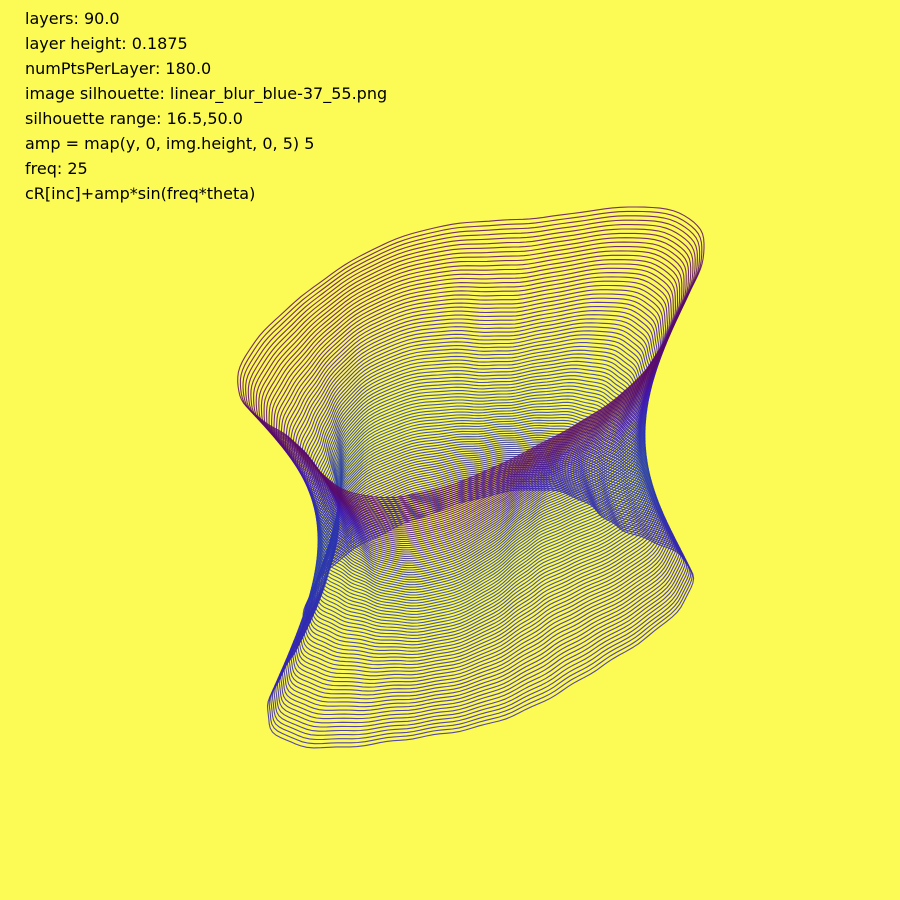  Describe the element at coordinates (170, 143) in the screenshot. I see `param-amp-formula: amp = map(y, 0, img.height, 0, 5) 5` at that location.